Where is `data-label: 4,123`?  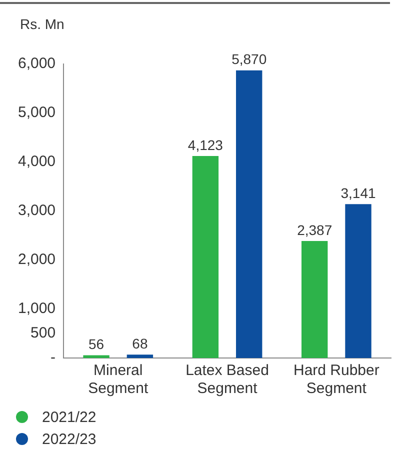
data-label: 4,123 is located at coordinates (206, 144).